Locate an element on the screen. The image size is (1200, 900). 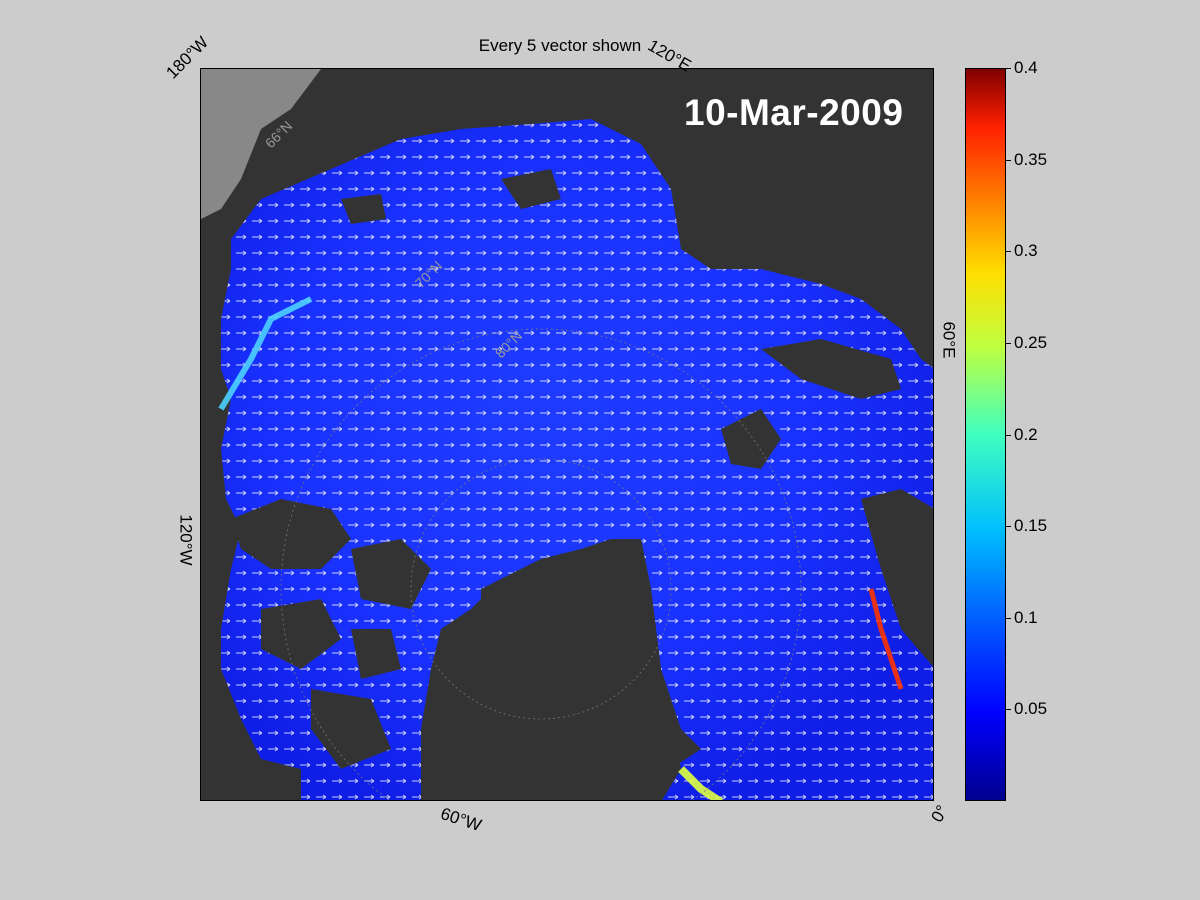
land-greenland is located at coordinates (581, 669).